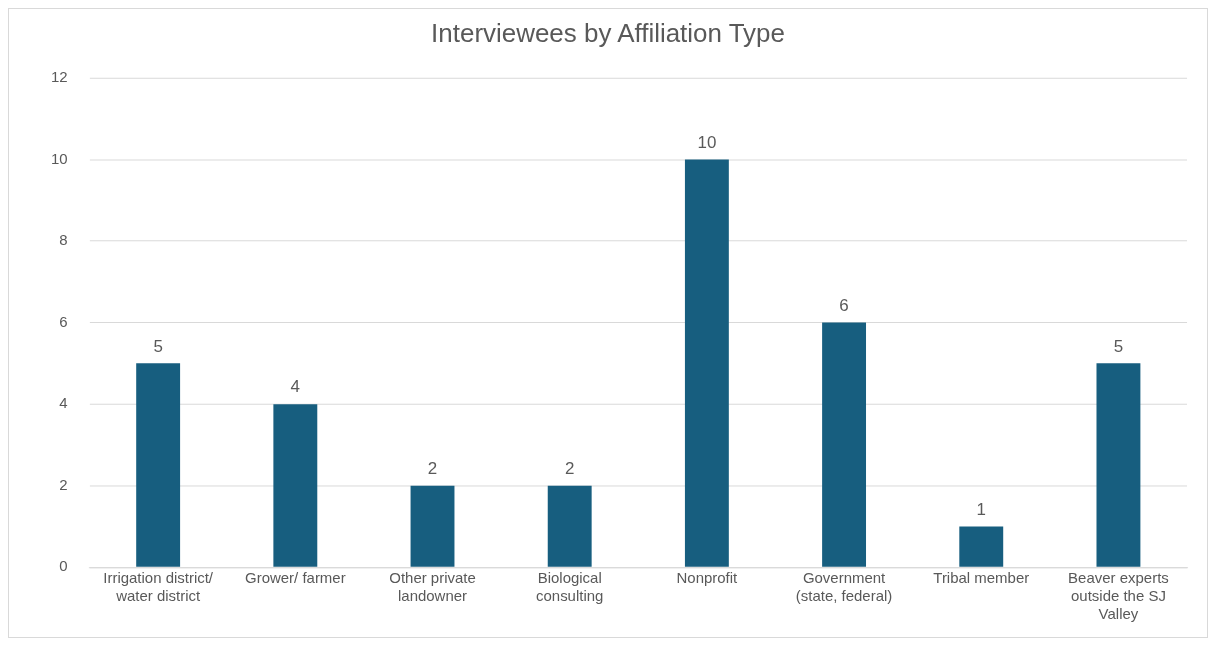 This screenshot has height=649, width=1220. I want to click on x-tick-label: Irrigation district/ water district, so click(158, 587).